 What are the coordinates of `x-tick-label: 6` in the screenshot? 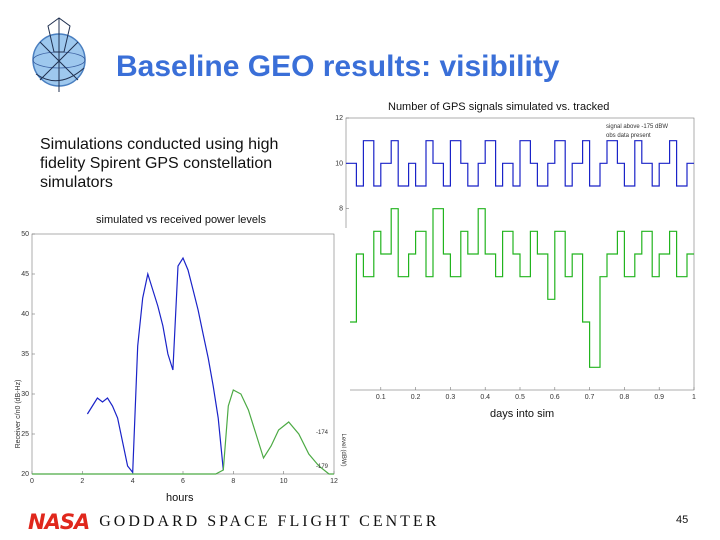 It's located at (183, 481).